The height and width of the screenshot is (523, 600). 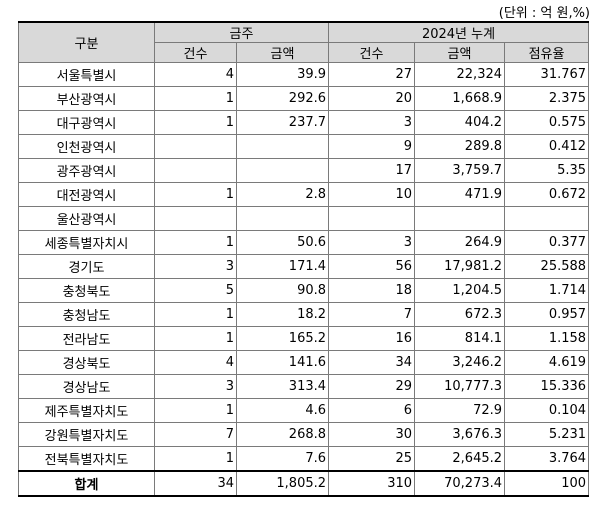 I want to click on table-row: 인천광역시 9 289.8 0.412, so click(x=304, y=146).